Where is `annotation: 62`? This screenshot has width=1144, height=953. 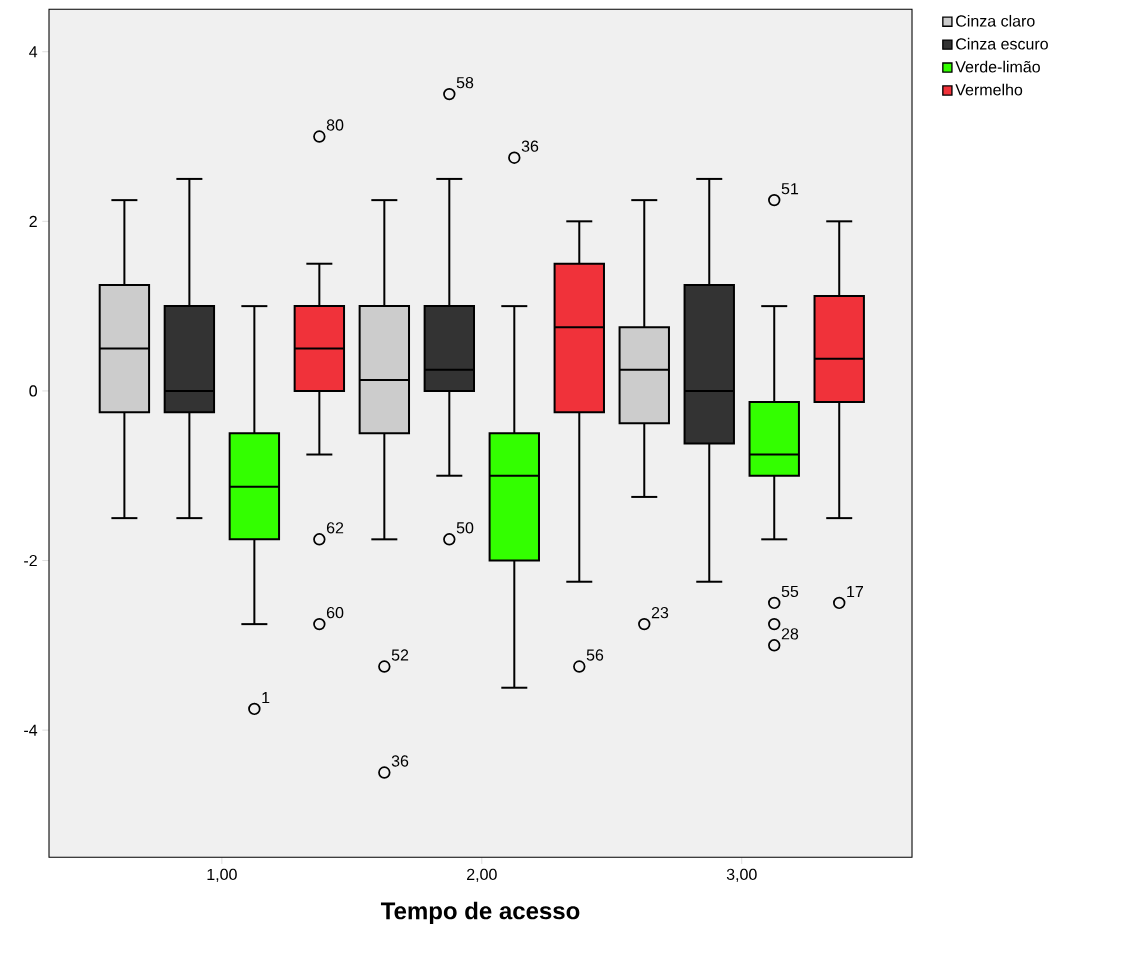 annotation: 62 is located at coordinates (335, 528).